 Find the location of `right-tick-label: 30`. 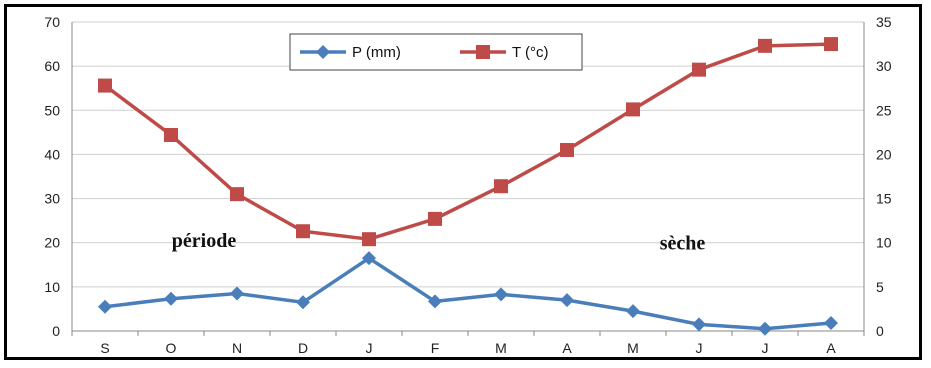

right-tick-label: 30 is located at coordinates (884, 66).